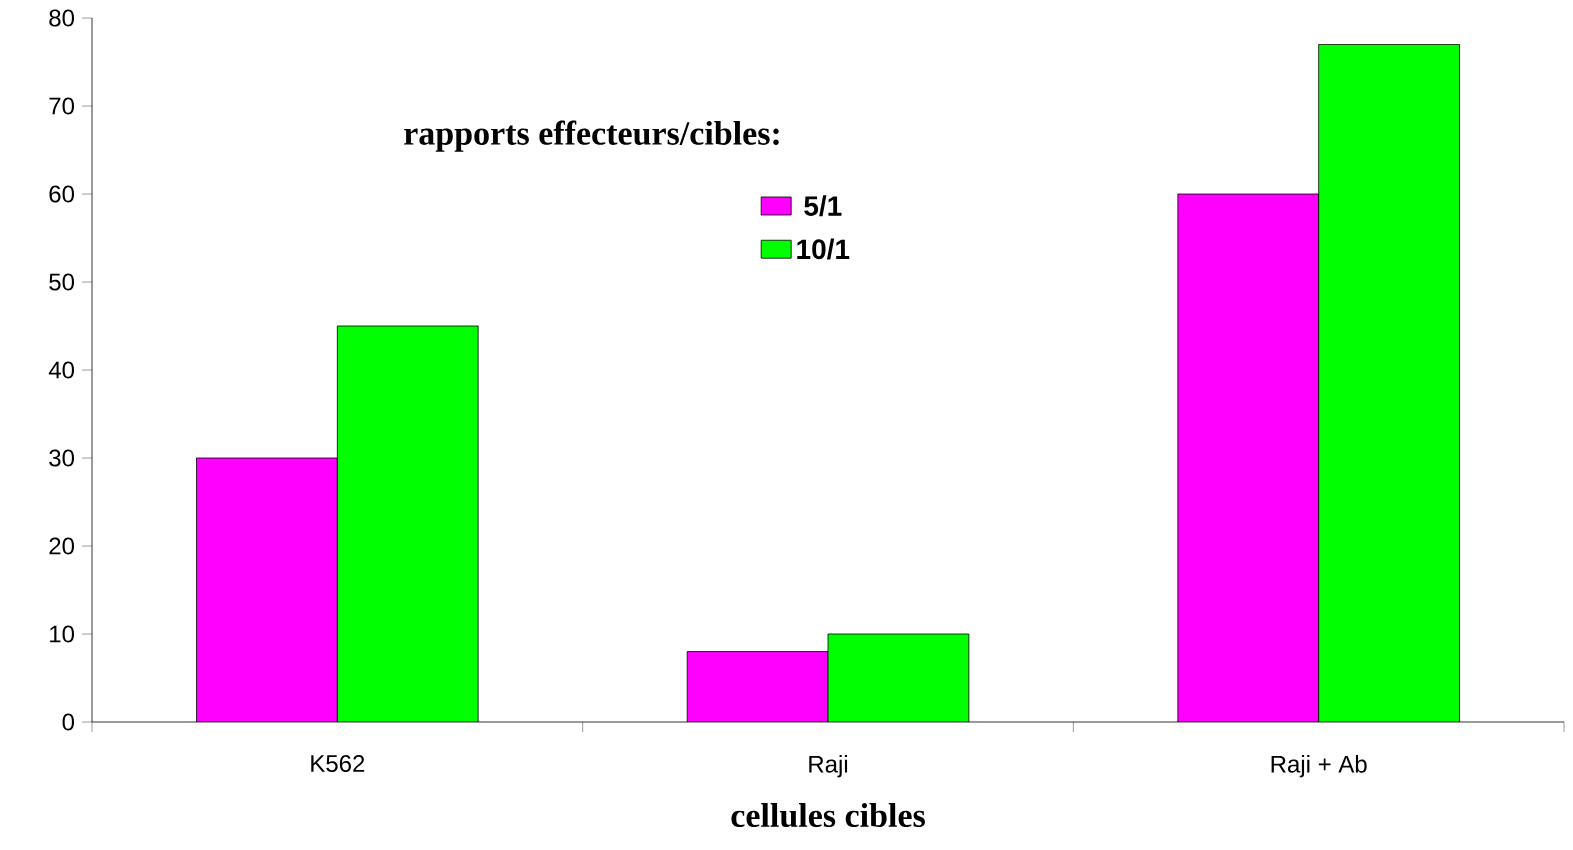  What do you see at coordinates (62, 282) in the screenshot?
I see `y-tick-label: 50` at bounding box center [62, 282].